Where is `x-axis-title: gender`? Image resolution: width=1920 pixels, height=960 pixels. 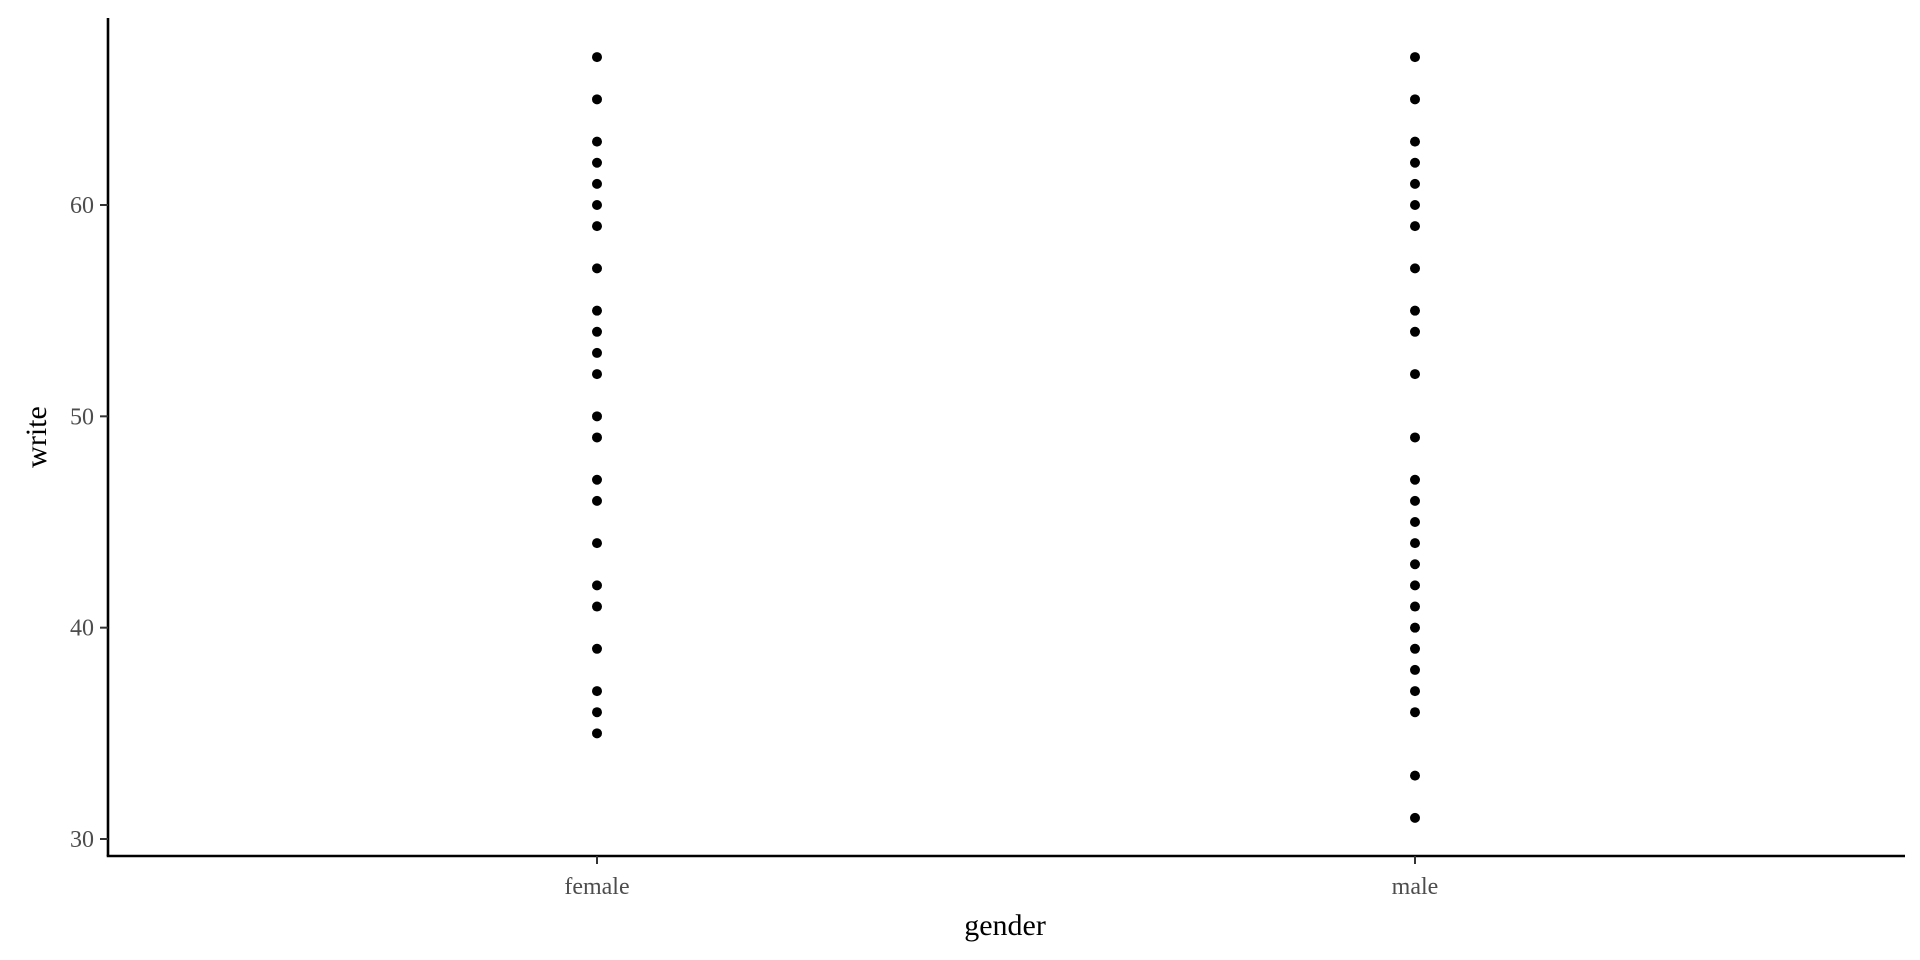
x-axis-title: gender is located at coordinates (1005, 925).